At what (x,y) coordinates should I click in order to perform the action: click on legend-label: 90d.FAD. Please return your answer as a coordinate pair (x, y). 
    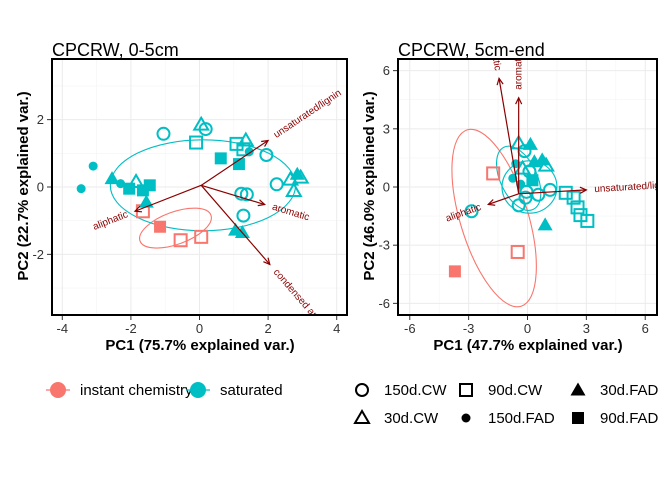
    Looking at the image, I should click on (629, 418).